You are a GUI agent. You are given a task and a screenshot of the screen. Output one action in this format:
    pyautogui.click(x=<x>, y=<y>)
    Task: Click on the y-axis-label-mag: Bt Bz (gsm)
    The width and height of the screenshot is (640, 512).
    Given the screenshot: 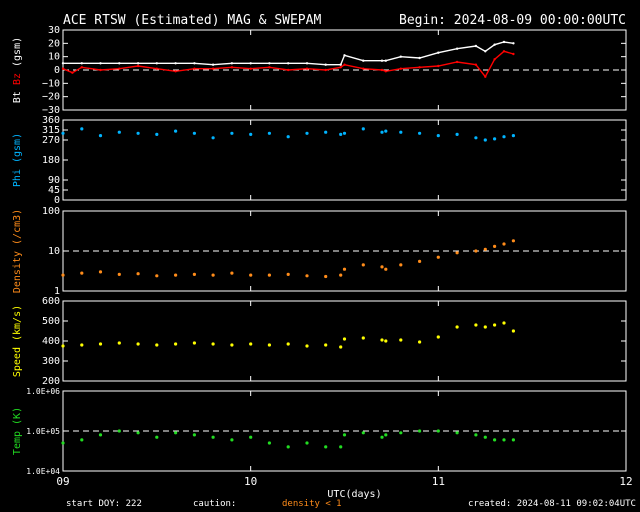 What is the action you would take?
    pyautogui.click(x=17, y=70)
    